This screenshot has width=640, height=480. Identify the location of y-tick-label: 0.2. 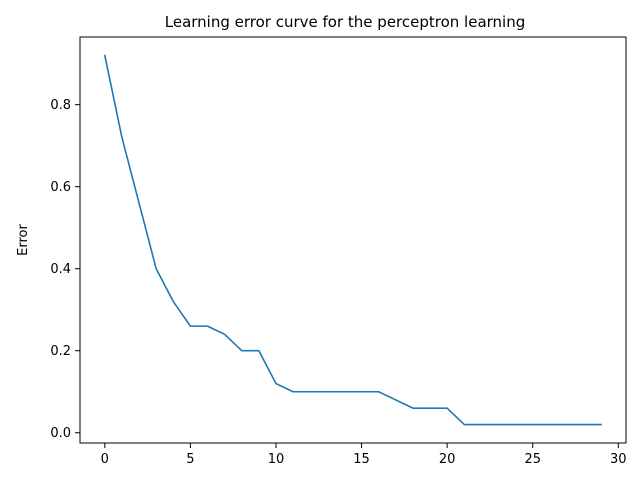
(60, 351).